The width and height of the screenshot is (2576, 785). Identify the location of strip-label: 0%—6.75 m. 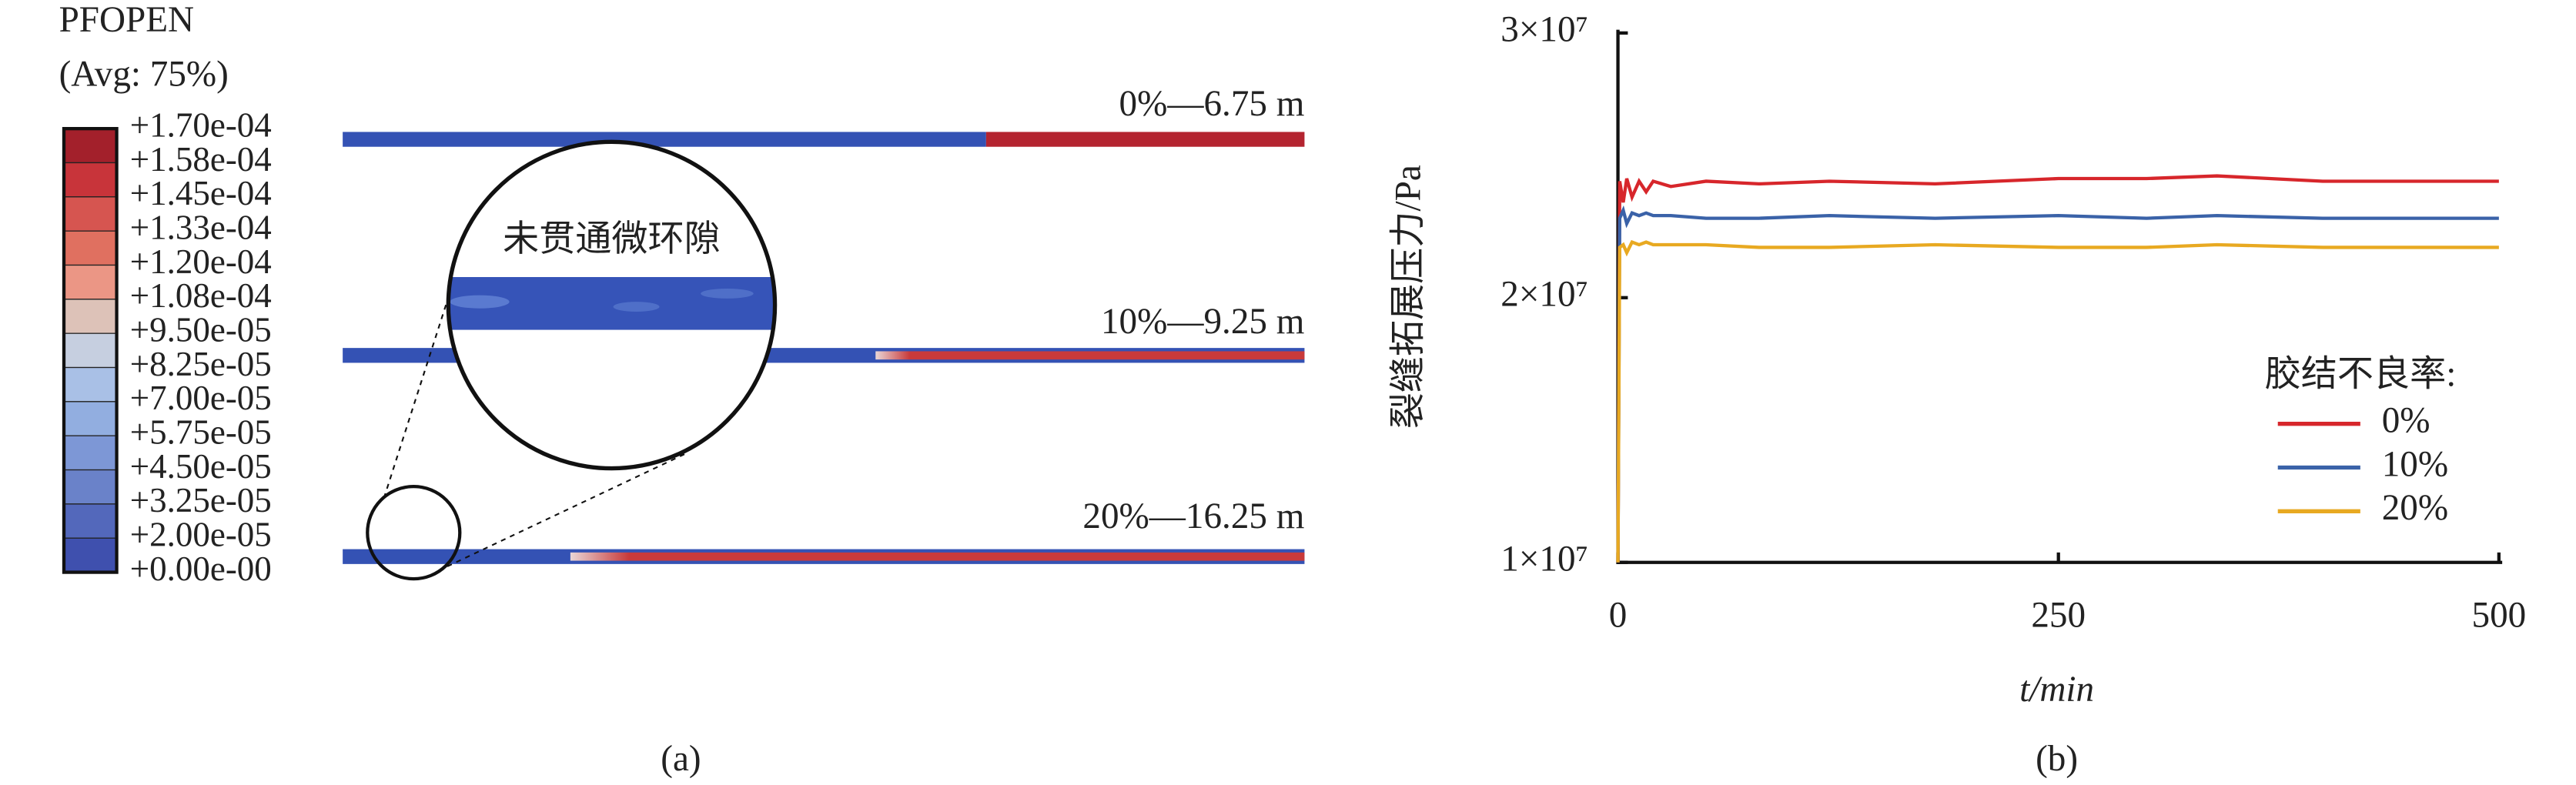
(1212, 104).